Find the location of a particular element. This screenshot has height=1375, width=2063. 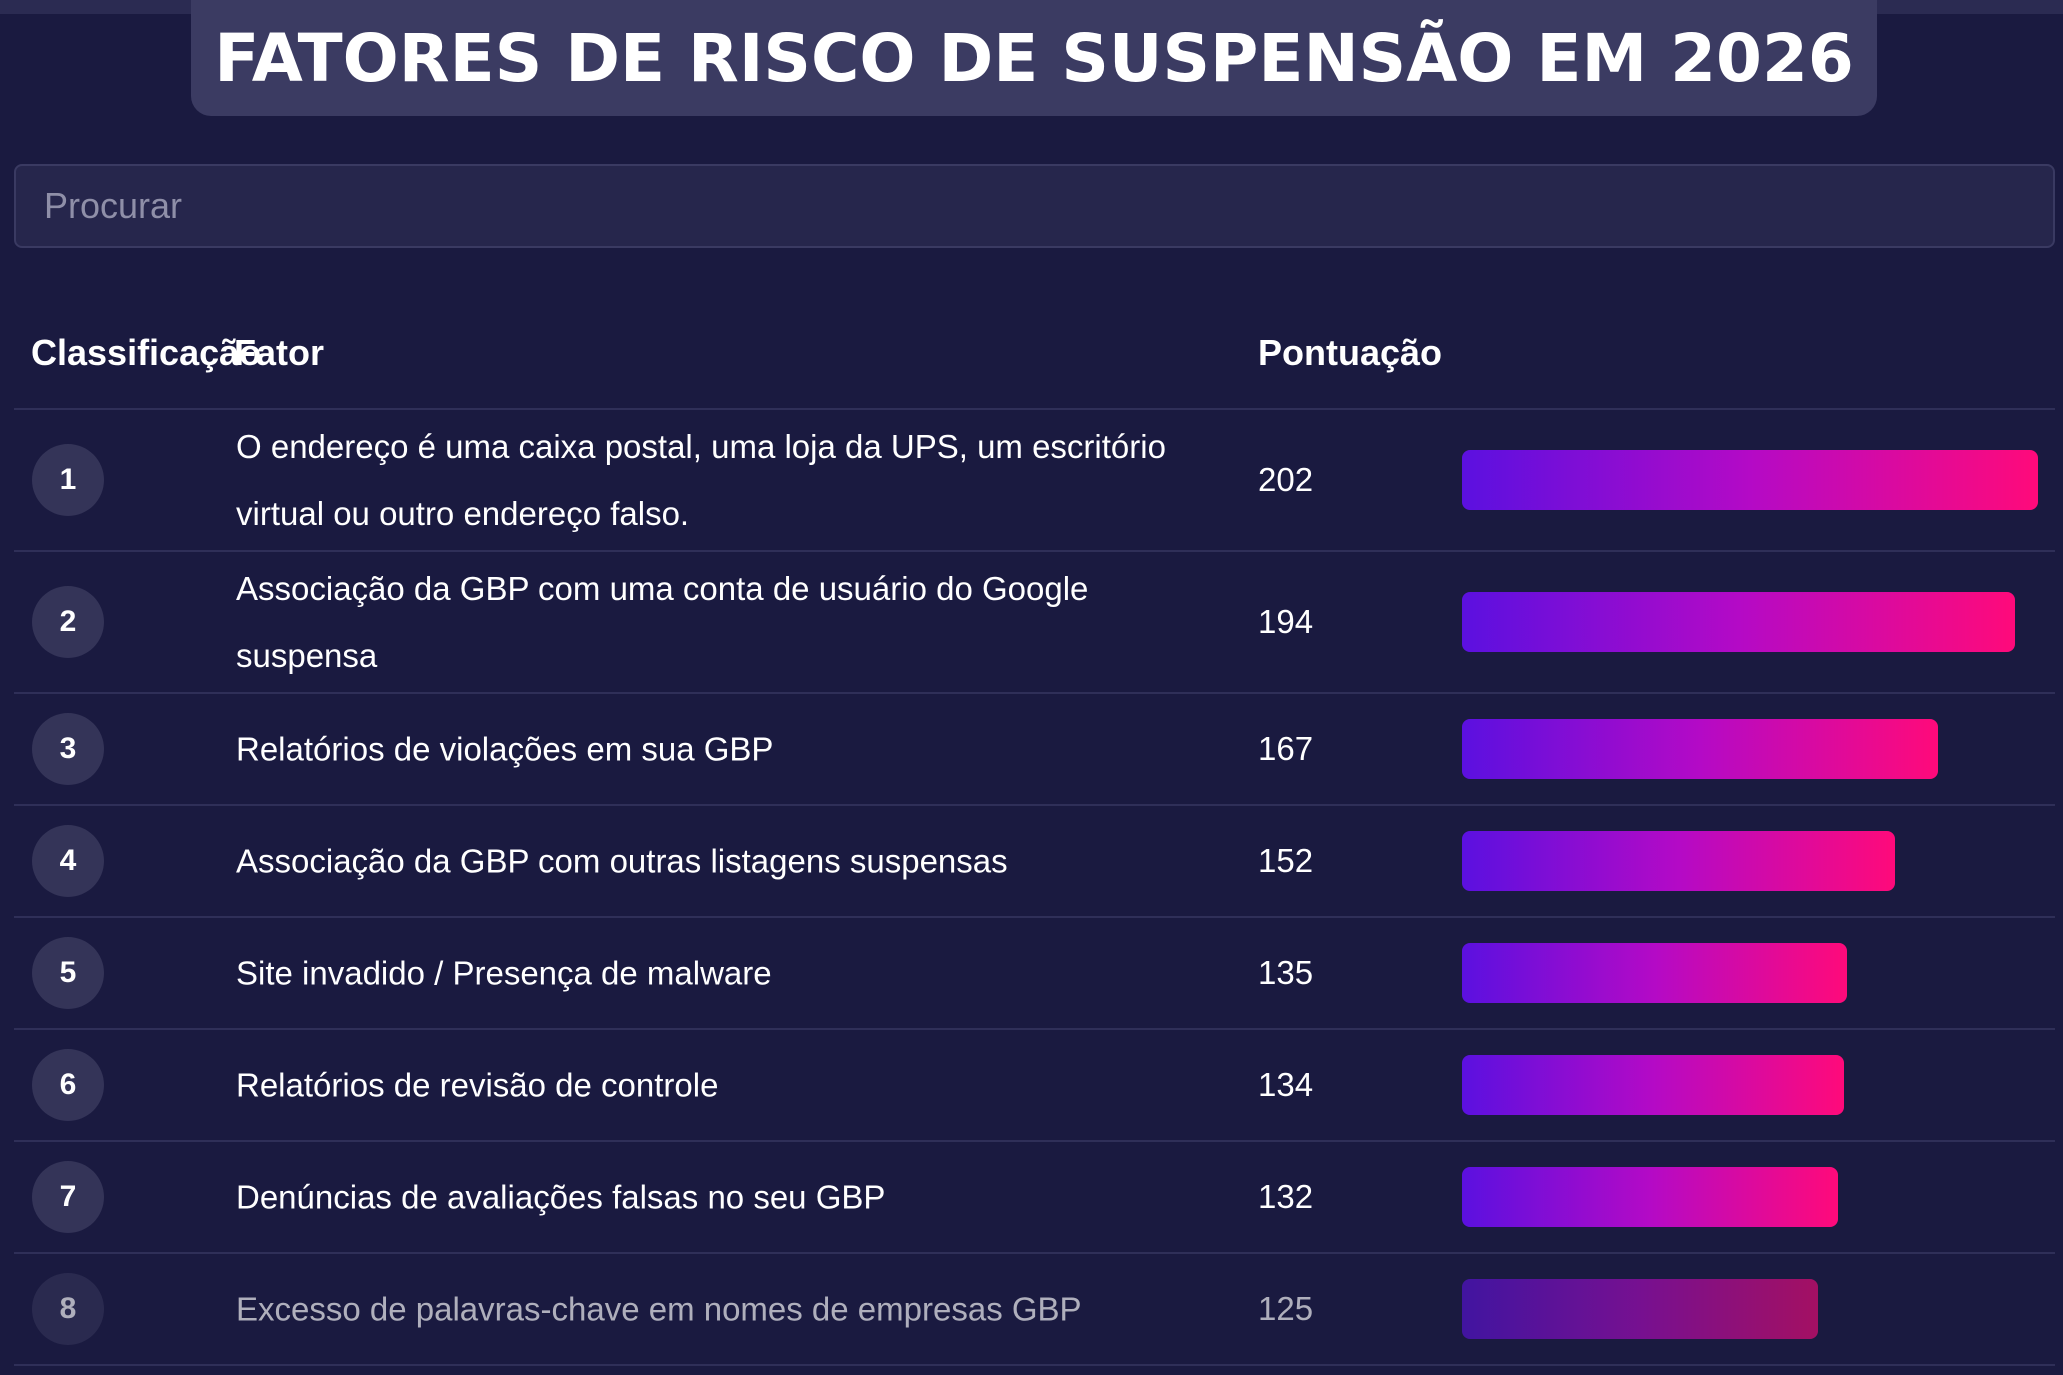

score-value: 202 is located at coordinates (1286, 479).